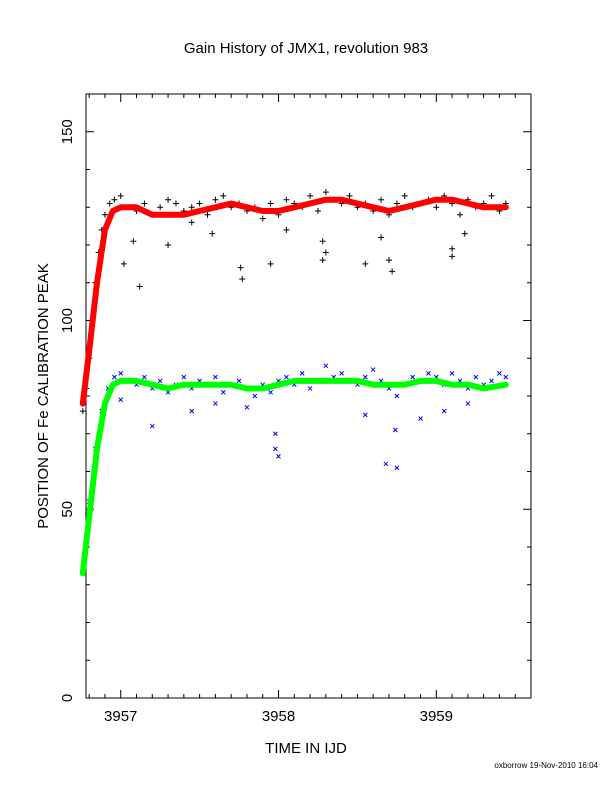 This screenshot has width=612, height=792. I want to click on y-axis-label: POSITION OF Fe CALIBRATION PEAK, so click(43, 396).